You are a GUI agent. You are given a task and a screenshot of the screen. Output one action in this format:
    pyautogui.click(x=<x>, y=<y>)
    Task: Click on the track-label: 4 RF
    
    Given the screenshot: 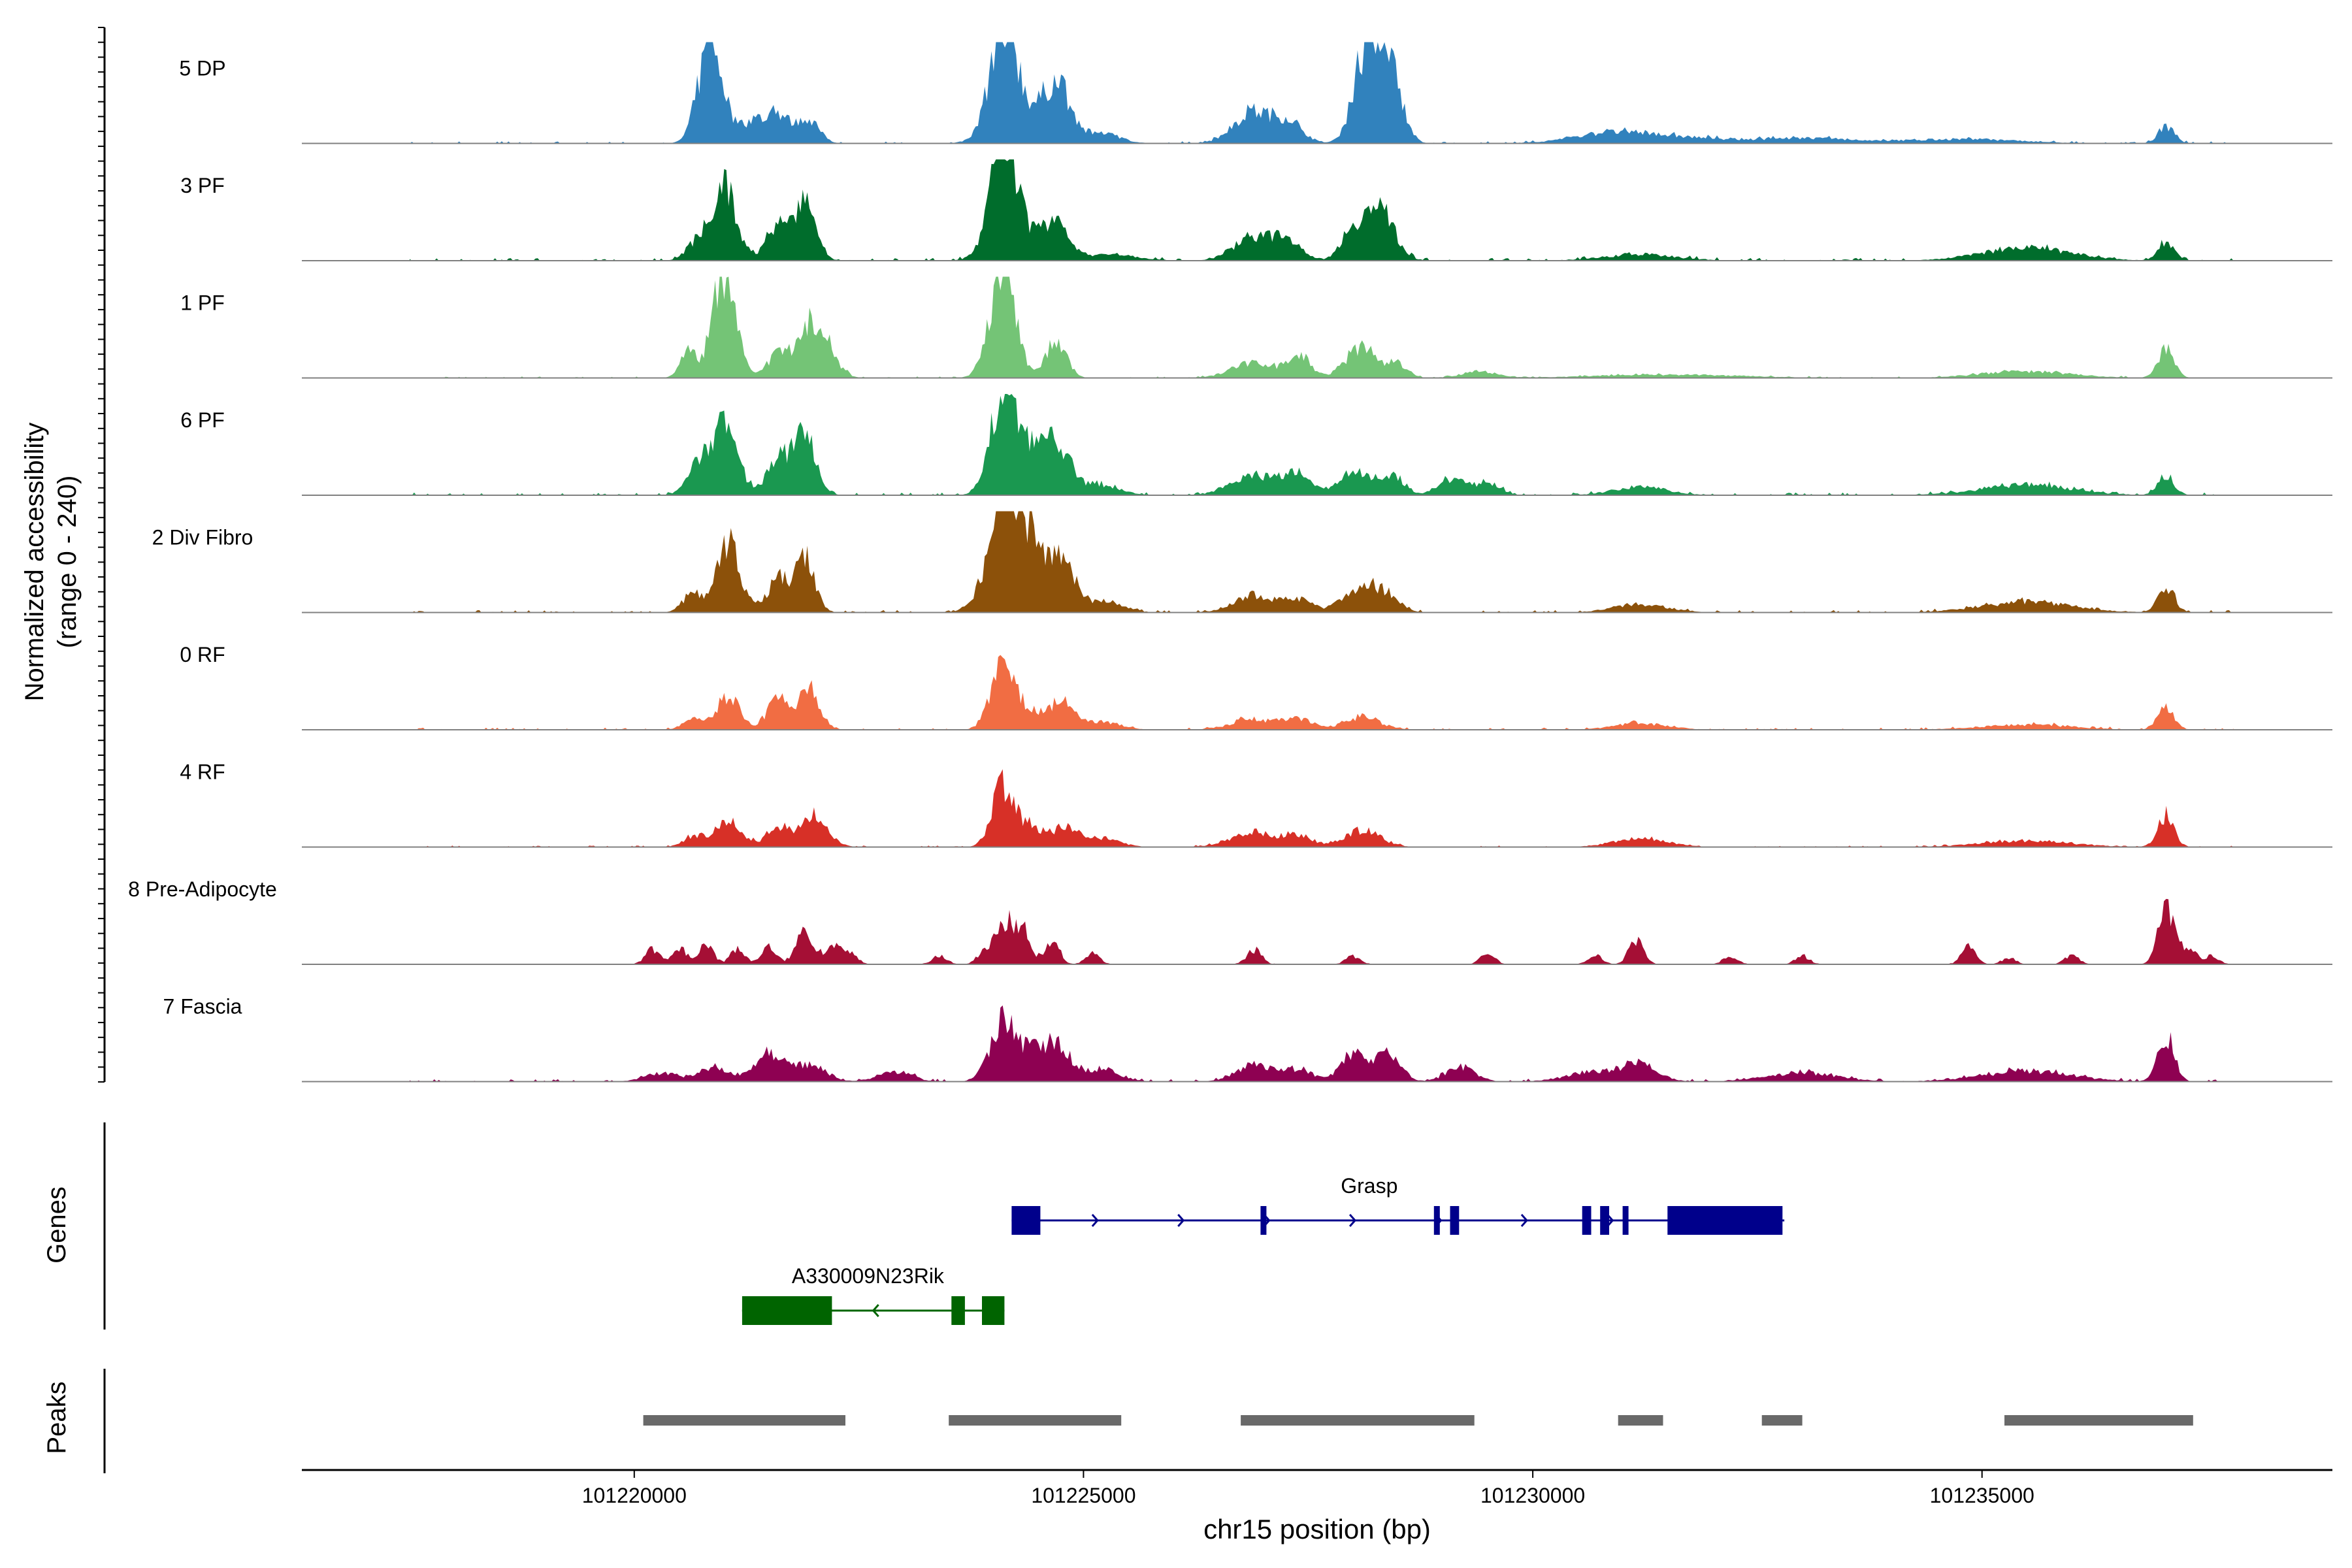 What is the action you would take?
    pyautogui.click(x=202, y=772)
    